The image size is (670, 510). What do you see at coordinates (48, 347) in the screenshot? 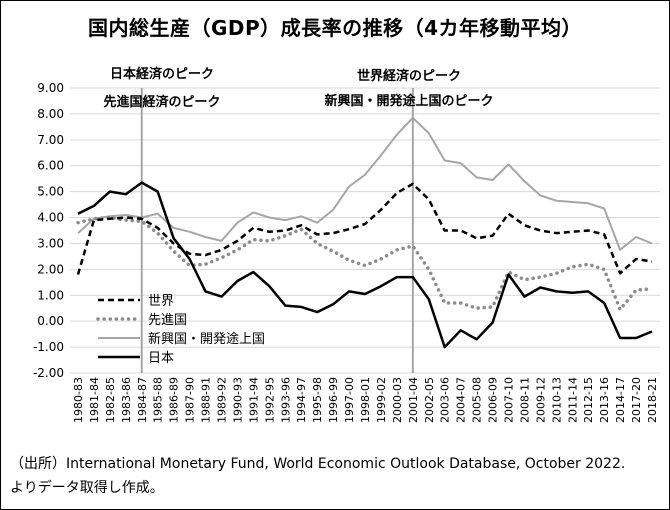
I see `y-tick-label: -1.00` at bounding box center [48, 347].